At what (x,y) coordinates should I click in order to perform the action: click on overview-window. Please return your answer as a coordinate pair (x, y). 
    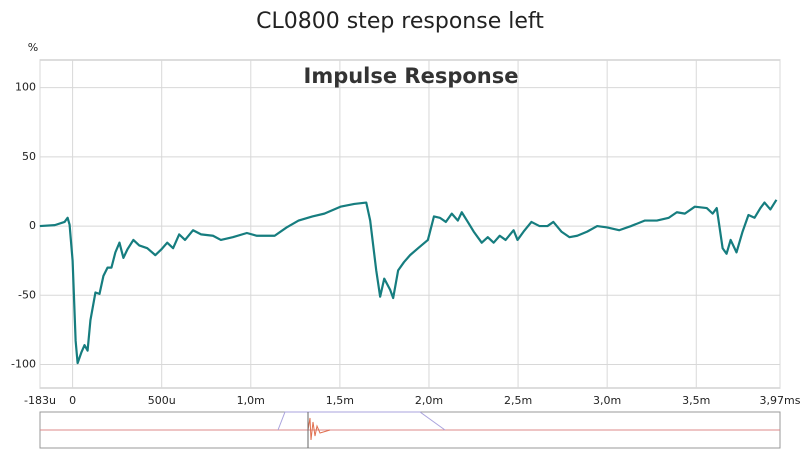
    Looking at the image, I should click on (361, 421).